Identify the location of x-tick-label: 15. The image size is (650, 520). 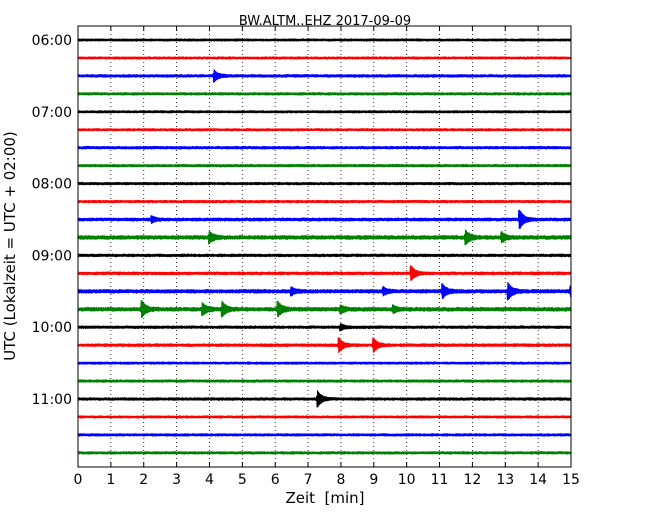
(571, 480).